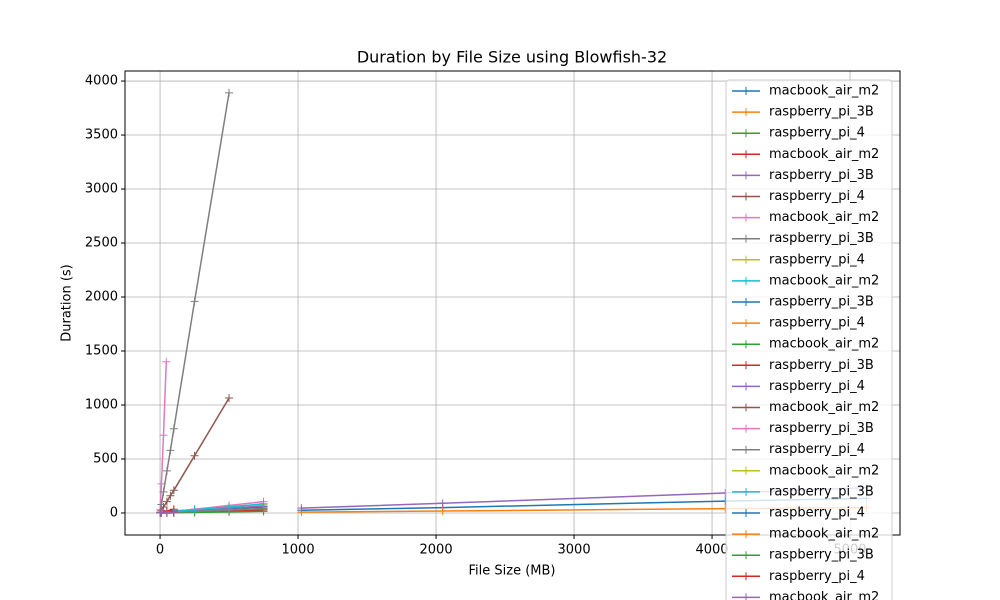 The height and width of the screenshot is (600, 1000). I want to click on y-tick-label: 3000, so click(101, 189).